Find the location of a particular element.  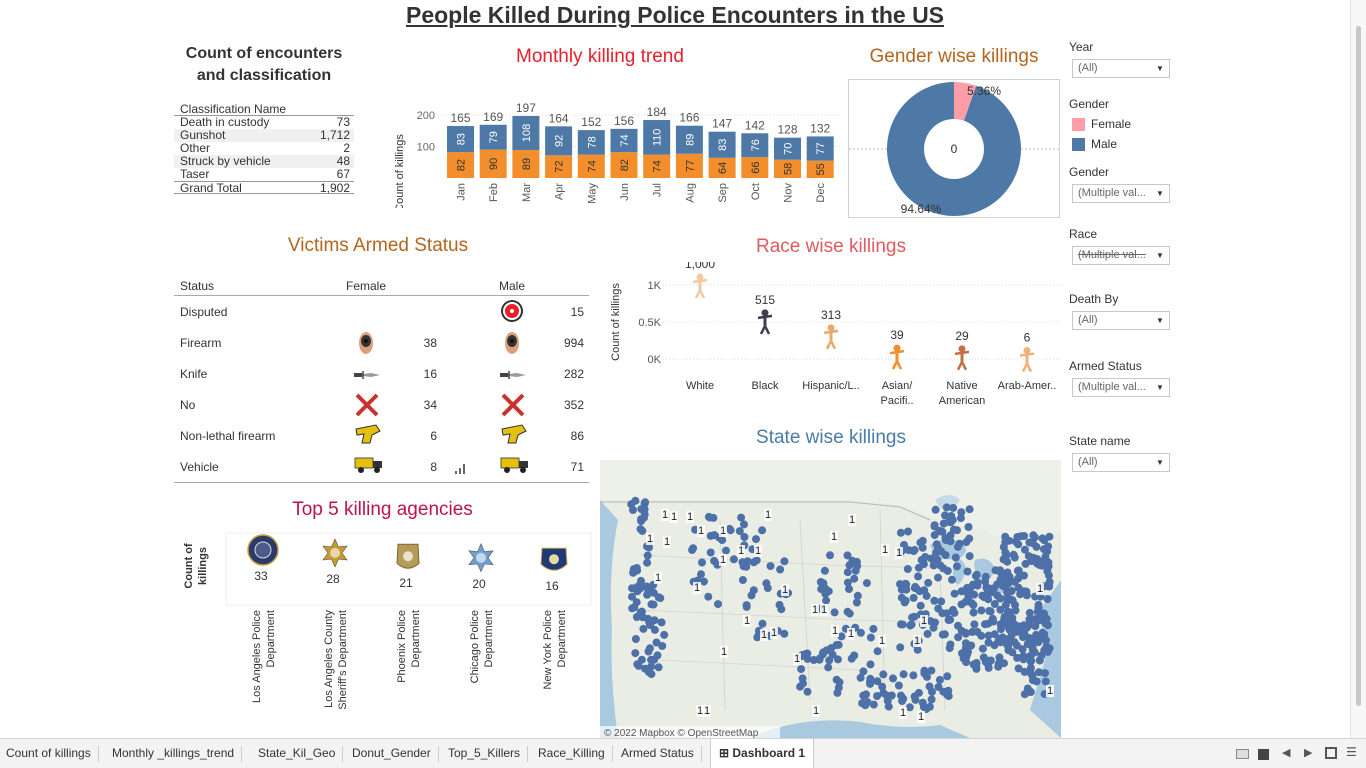

sheriff-star-icon is located at coordinates (335, 553).